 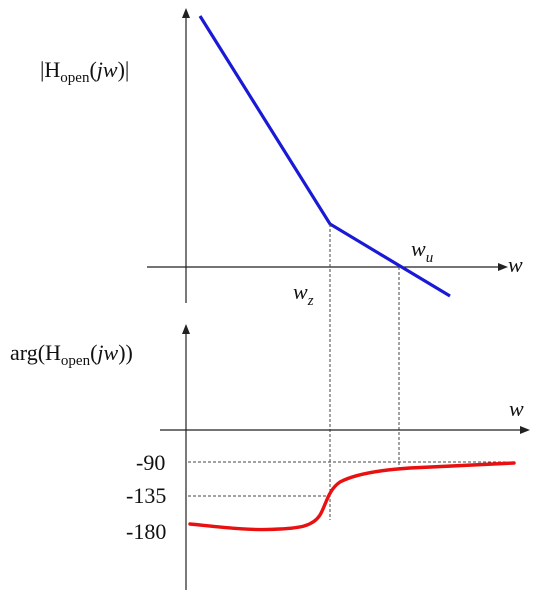 I want to click on magnitude-x-label: w, so click(x=515, y=264).